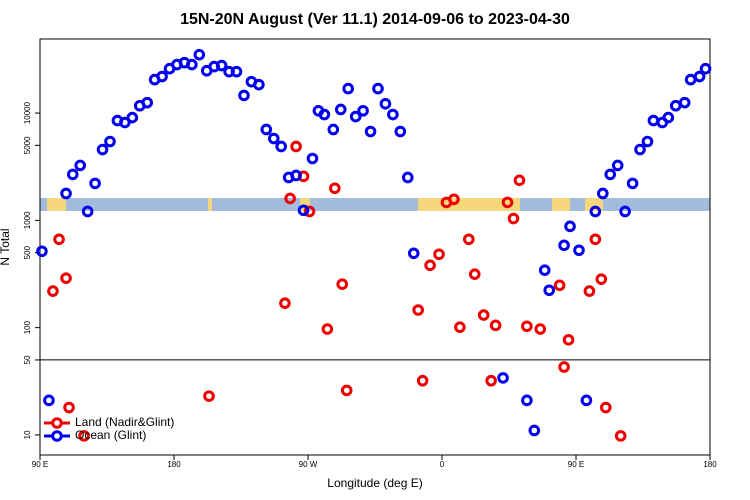  I want to click on y-tick-label: 10, so click(27, 434).